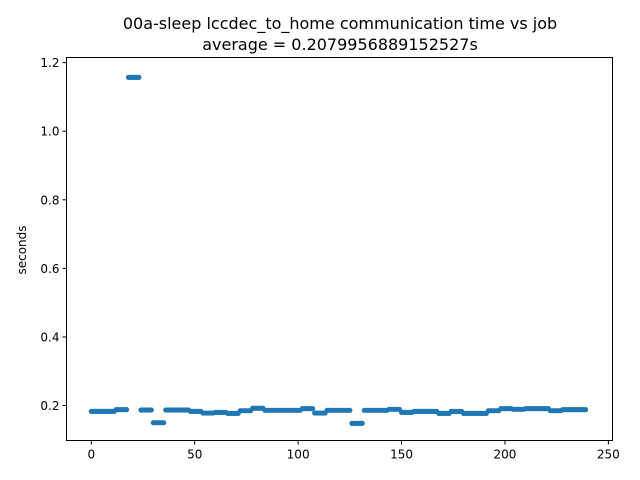 This screenshot has height=480, width=640. Describe the element at coordinates (49, 132) in the screenshot. I see `y-tick-label: 1.0` at that location.